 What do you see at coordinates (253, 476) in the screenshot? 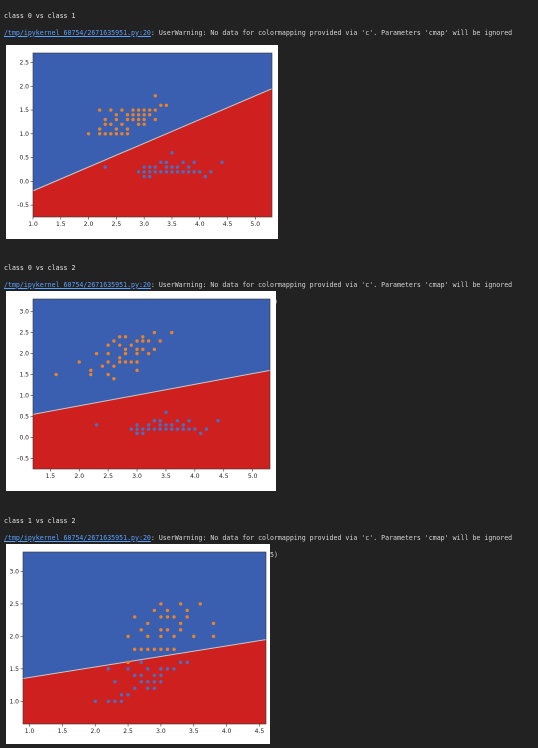
I see `x-tick-label: 5.0` at bounding box center [253, 476].